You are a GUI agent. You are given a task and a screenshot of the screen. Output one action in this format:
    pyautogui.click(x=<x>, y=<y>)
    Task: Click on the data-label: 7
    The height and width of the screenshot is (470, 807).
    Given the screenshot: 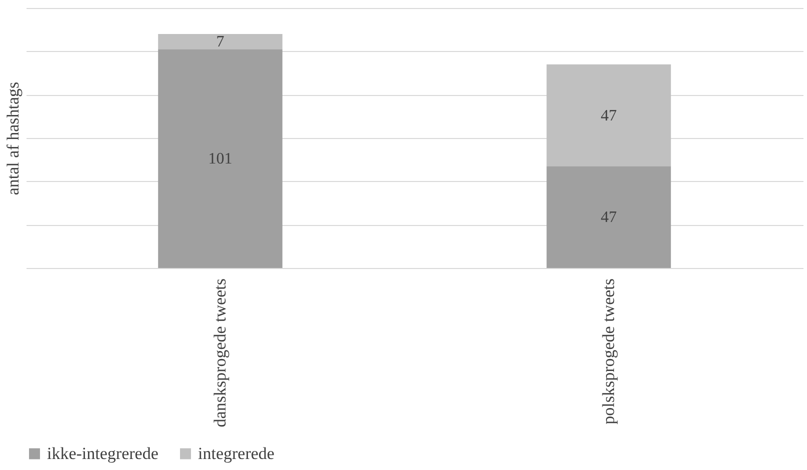 What is the action you would take?
    pyautogui.click(x=220, y=42)
    